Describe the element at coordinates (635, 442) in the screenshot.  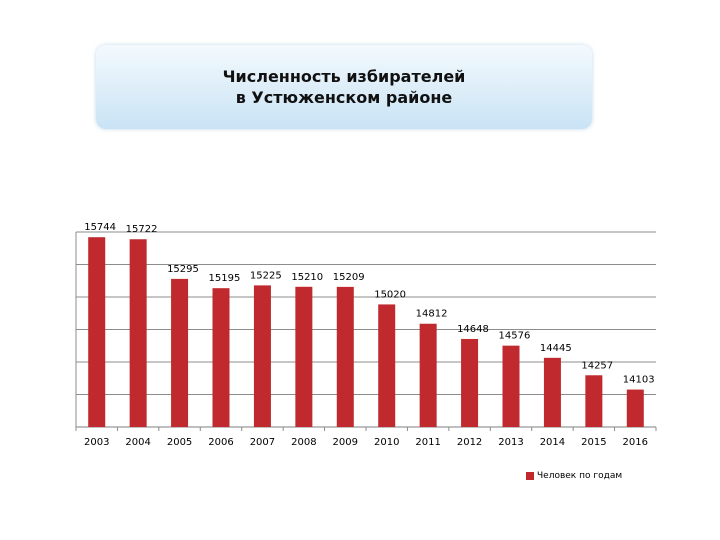
I see `x-tick-label: 2016` at that location.